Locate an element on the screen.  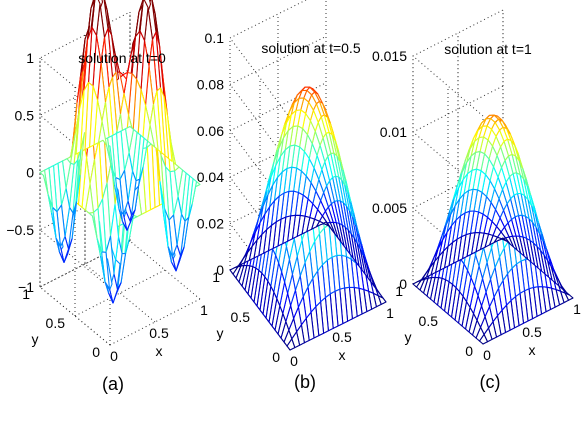
panel-caption: (c) is located at coordinates (490, 382).